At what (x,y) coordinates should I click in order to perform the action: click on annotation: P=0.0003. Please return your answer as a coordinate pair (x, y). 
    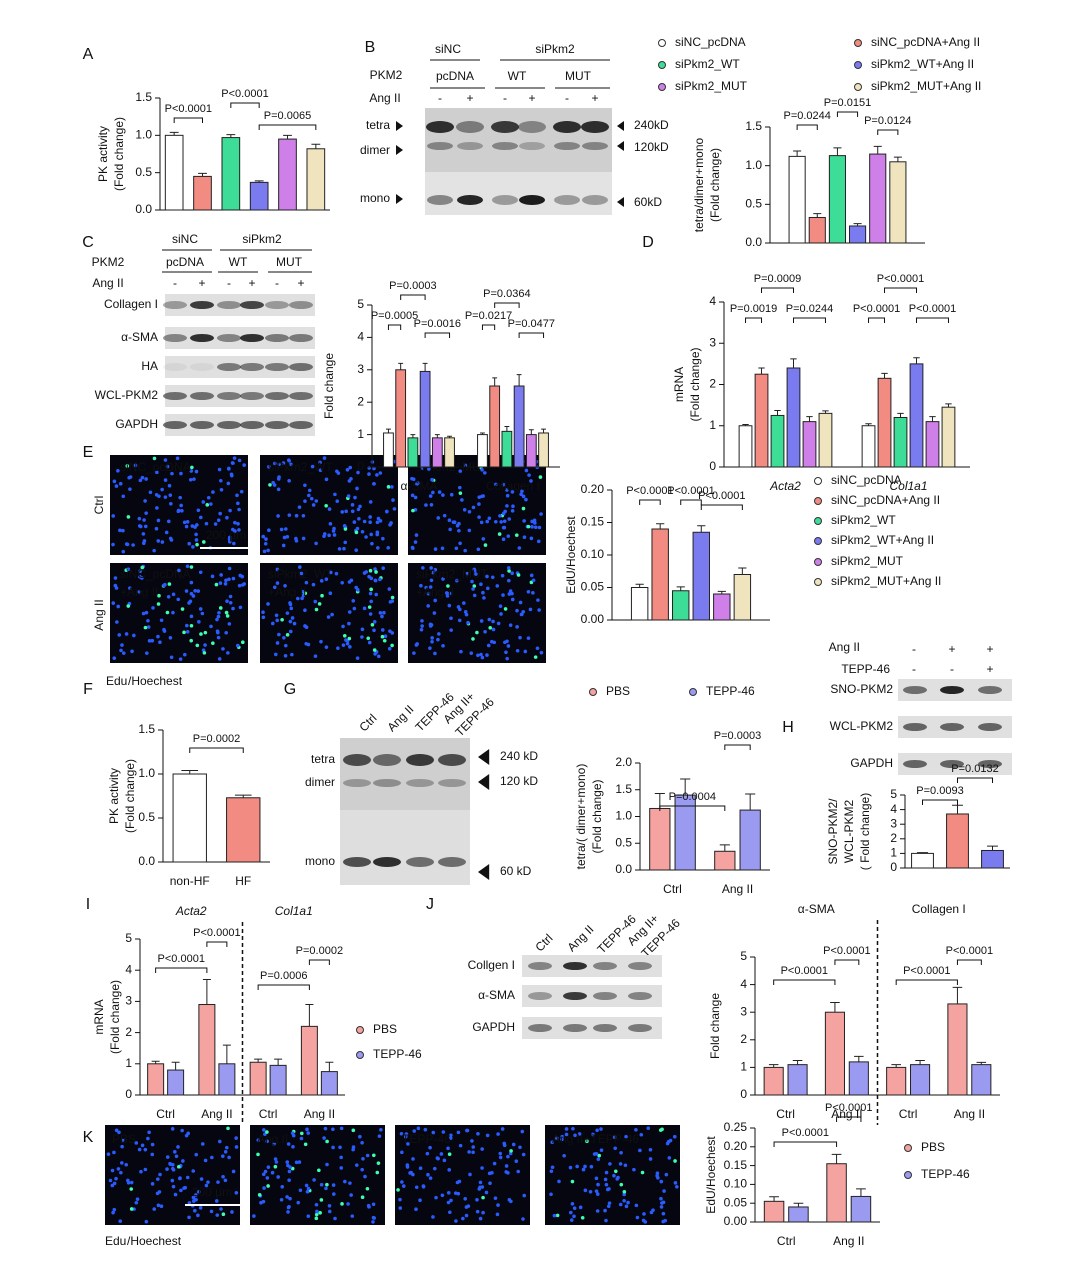
    Looking at the image, I should click on (412, 286).